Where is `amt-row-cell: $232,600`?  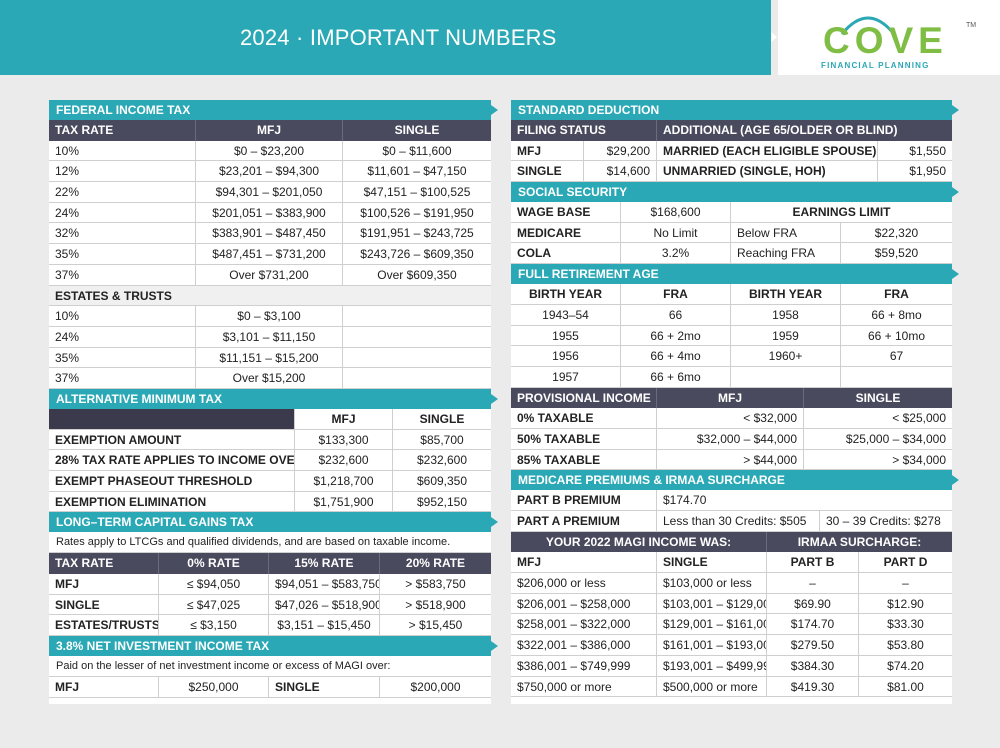 amt-row-cell: $232,600 is located at coordinates (442, 460).